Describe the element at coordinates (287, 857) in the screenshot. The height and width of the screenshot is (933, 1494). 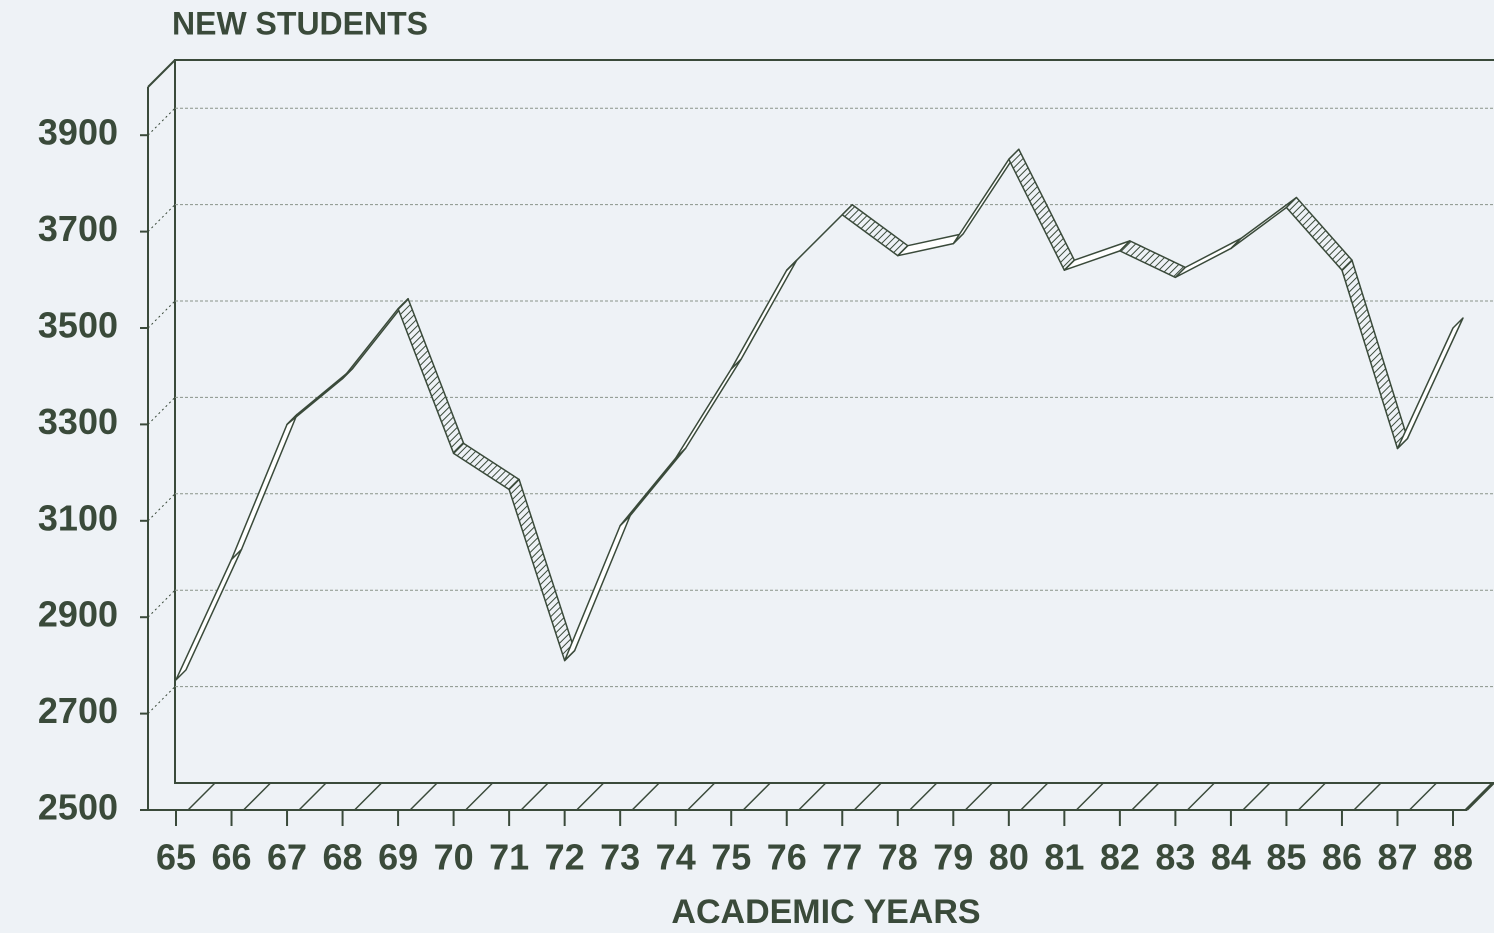
I see `x-tick-label: 67` at that location.